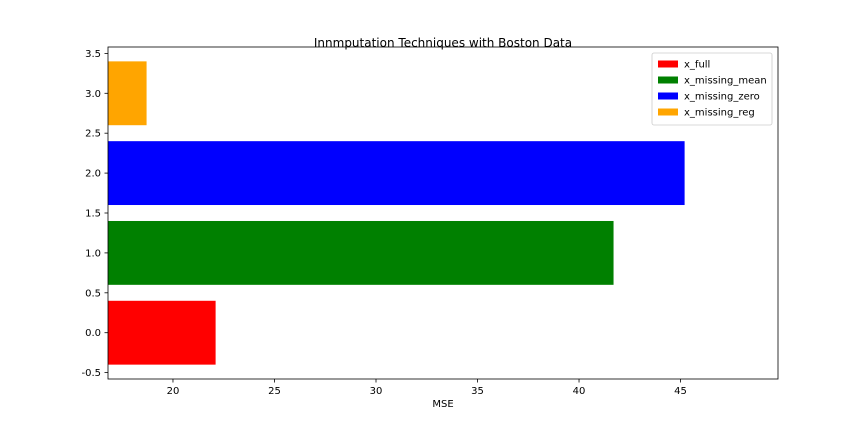  What do you see at coordinates (162, 332) in the screenshot?
I see `bar-x-full` at bounding box center [162, 332].